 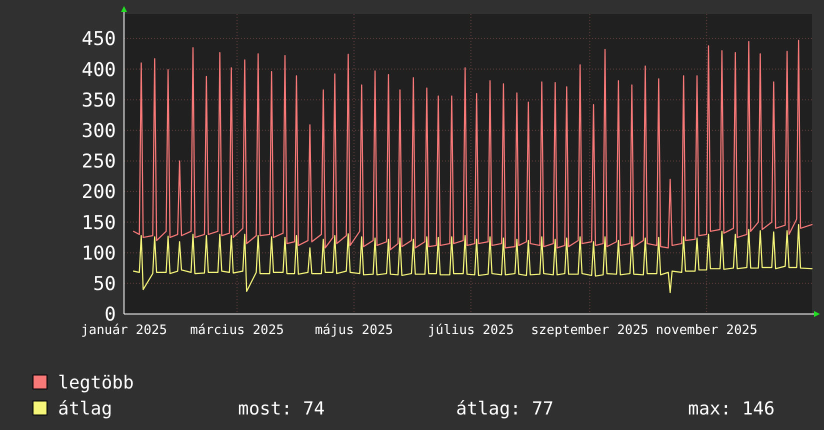 I want to click on text: max: 146, so click(x=731, y=409).